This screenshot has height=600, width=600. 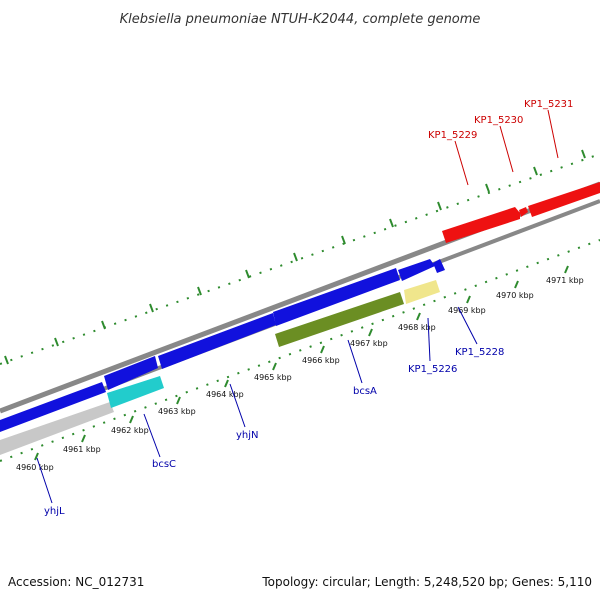 What do you see at coordinates (76, 582) in the screenshot?
I see `accession-text: Accession: NC_012731` at bounding box center [76, 582].